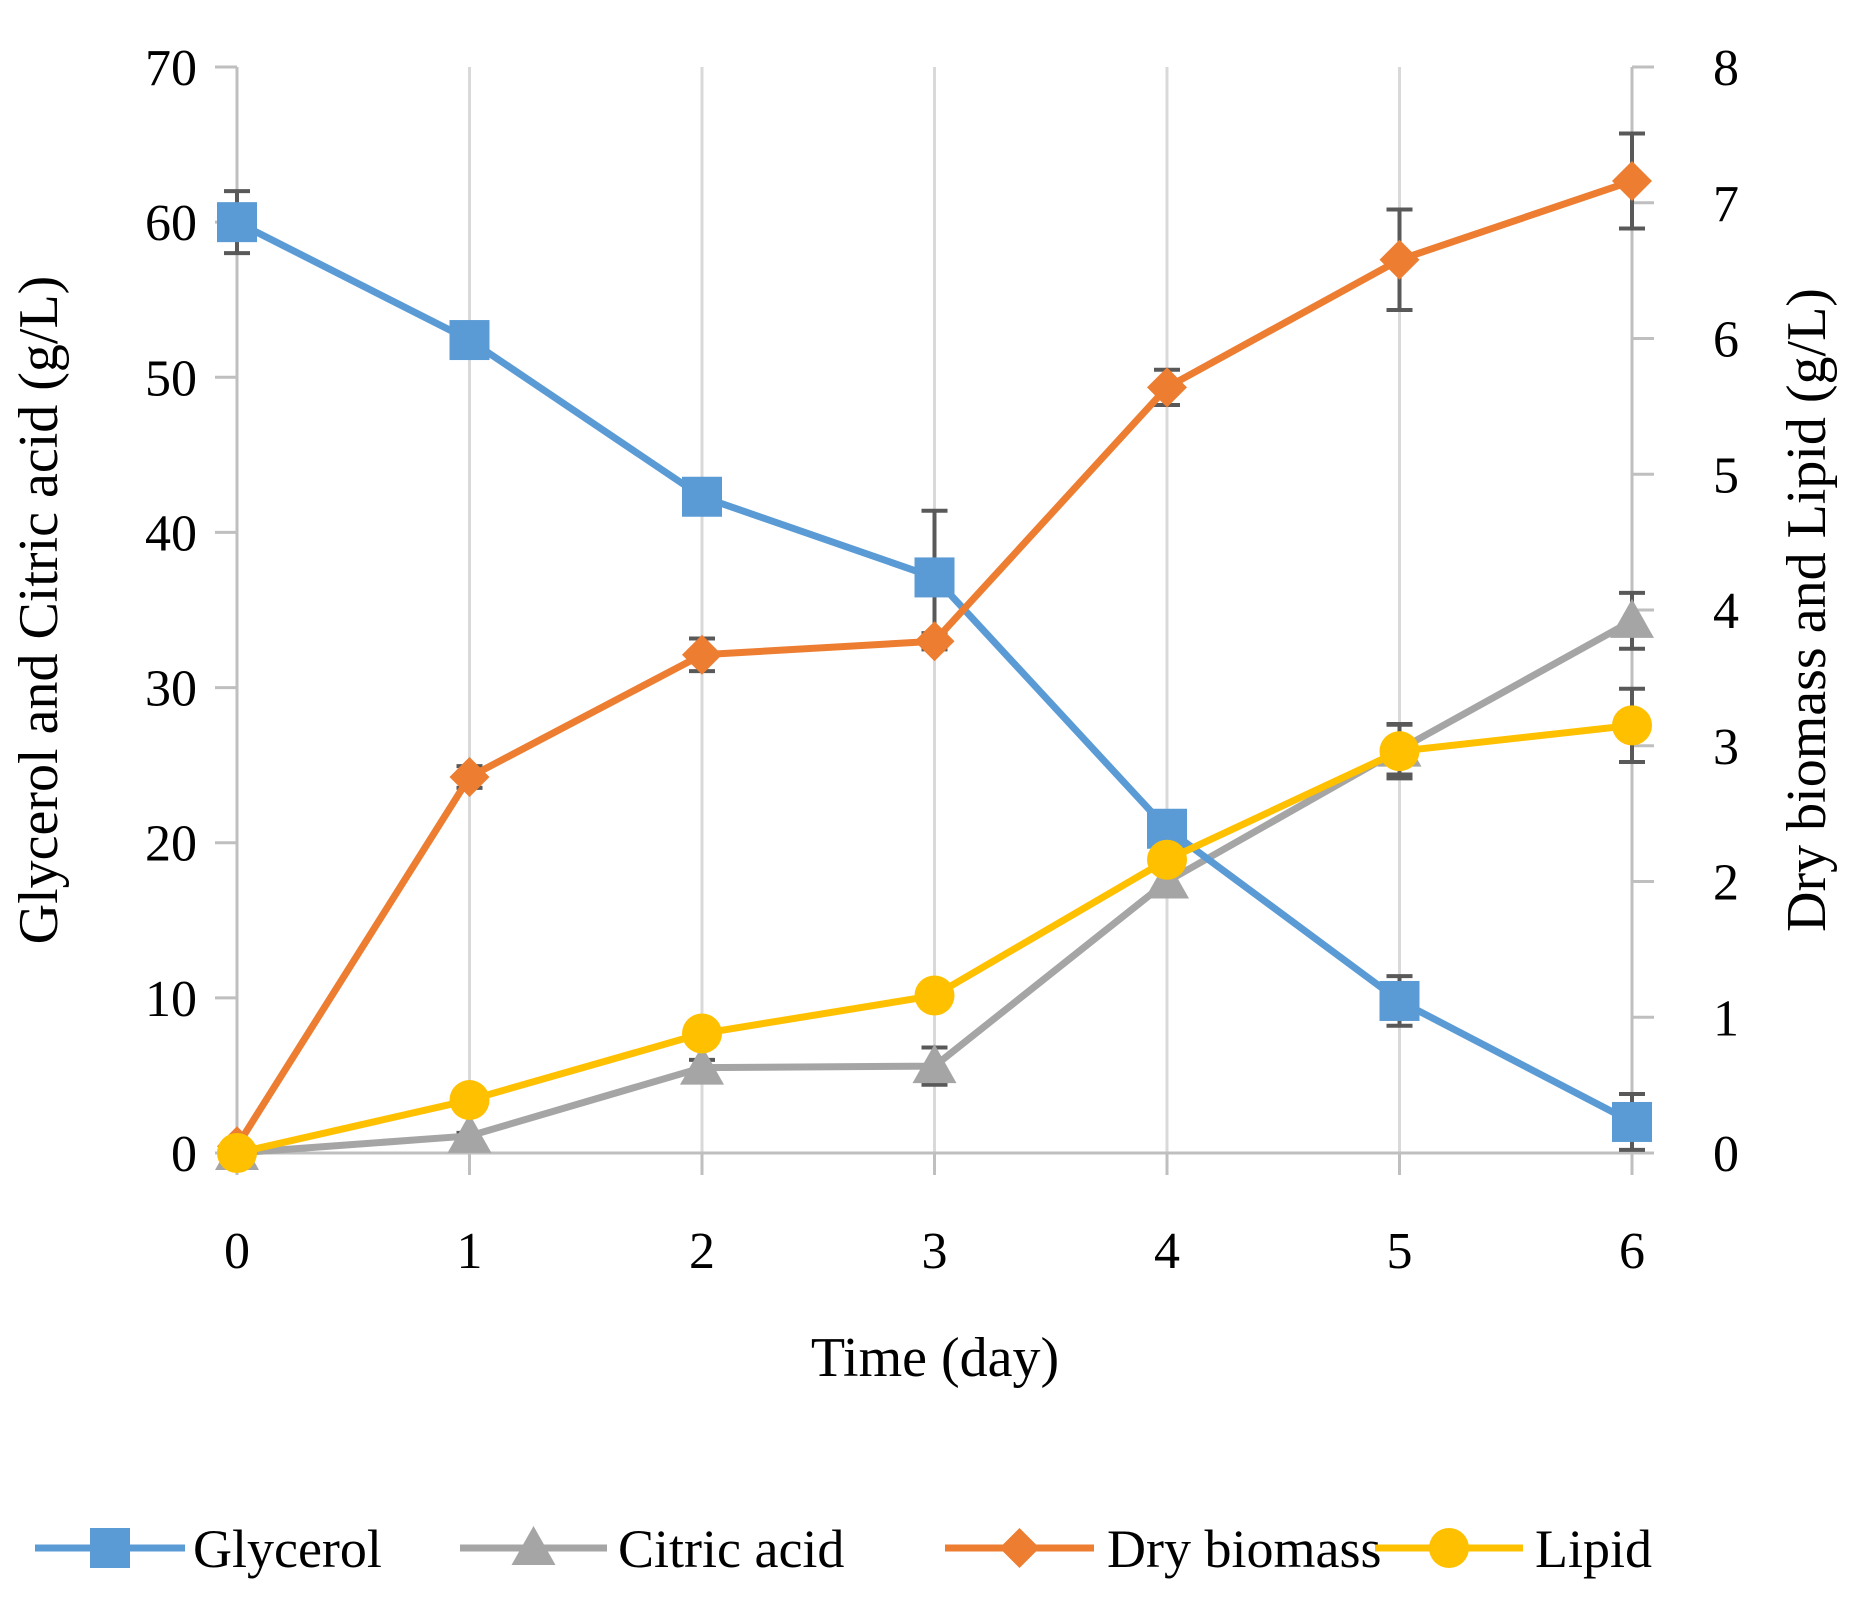 The height and width of the screenshot is (1599, 1855). What do you see at coordinates (1726, 68) in the screenshot?
I see `right-tick-label-8: 8` at bounding box center [1726, 68].